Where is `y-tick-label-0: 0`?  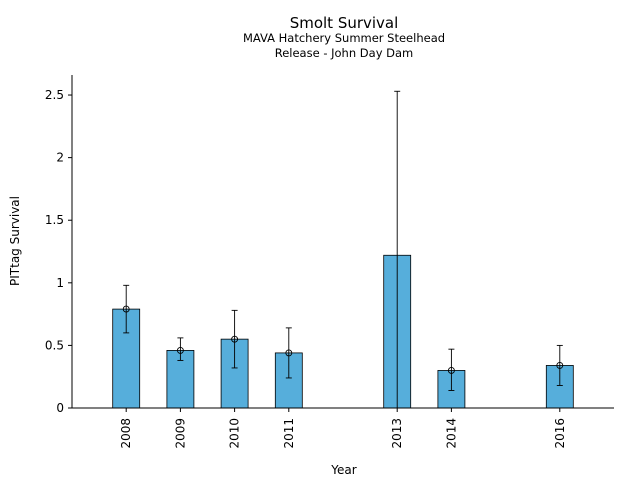 y-tick-label-0: 0 is located at coordinates (60, 408).